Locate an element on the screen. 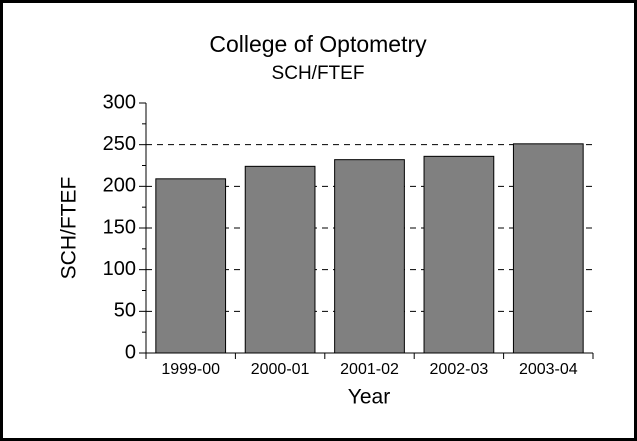 This screenshot has height=441, width=637. x-axis-label: Year is located at coordinates (369, 397).